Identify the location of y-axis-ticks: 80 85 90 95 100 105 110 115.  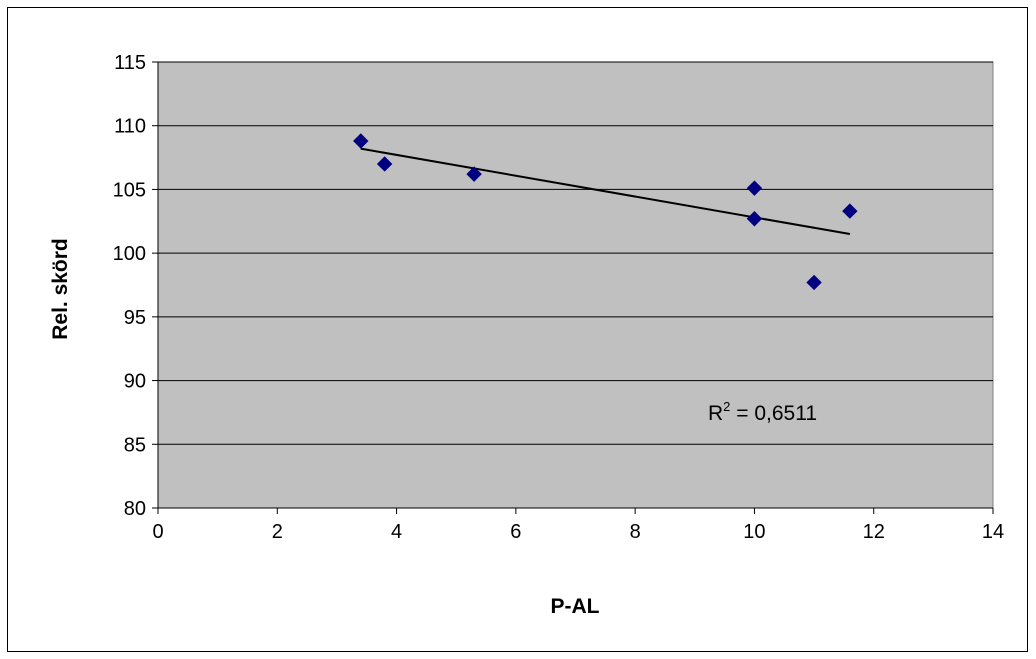
(135, 286).